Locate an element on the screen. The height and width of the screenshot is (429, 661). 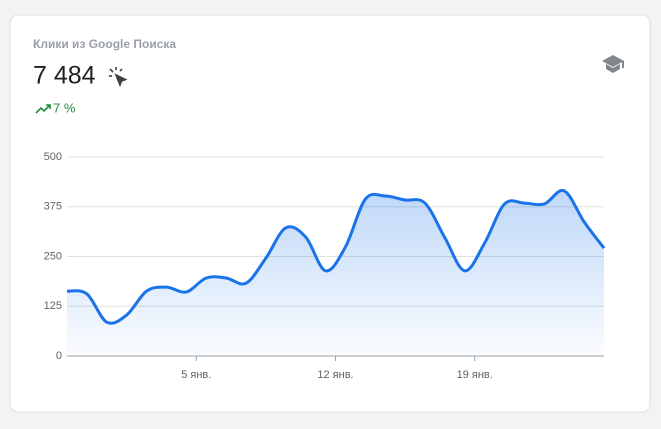
y-tick-label: 250 is located at coordinates (53, 256).